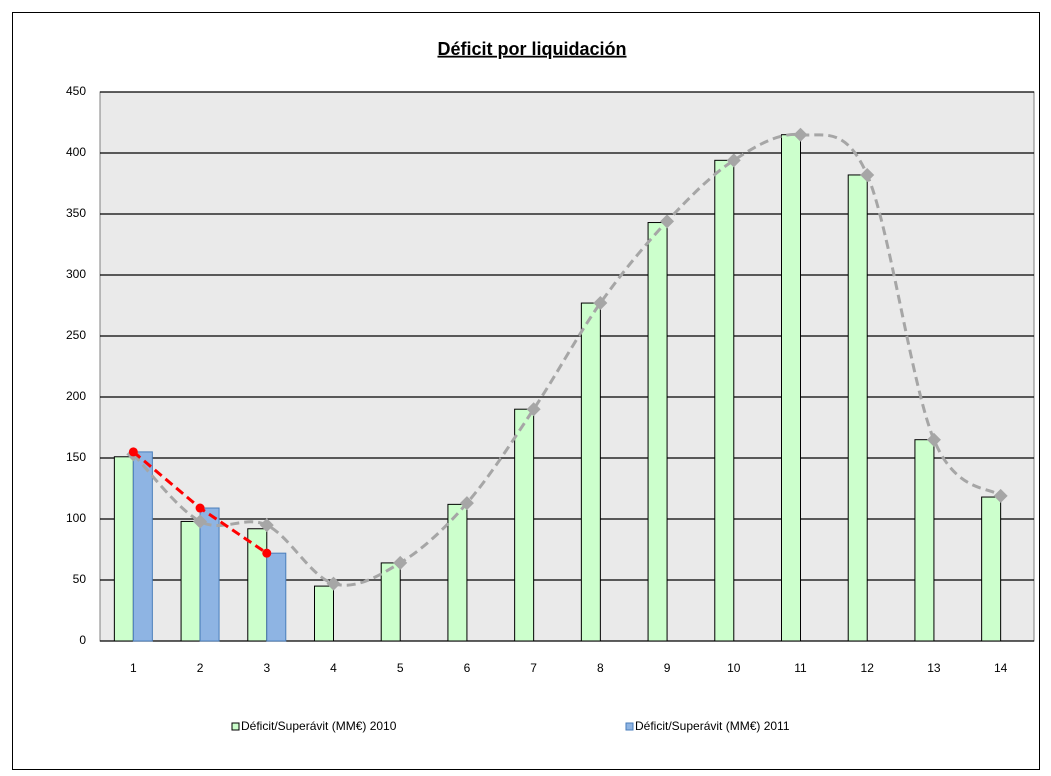 The width and height of the screenshot is (1051, 776). I want to click on legend-label: Déficit/Superávit (MM€) 2011, so click(712, 726).